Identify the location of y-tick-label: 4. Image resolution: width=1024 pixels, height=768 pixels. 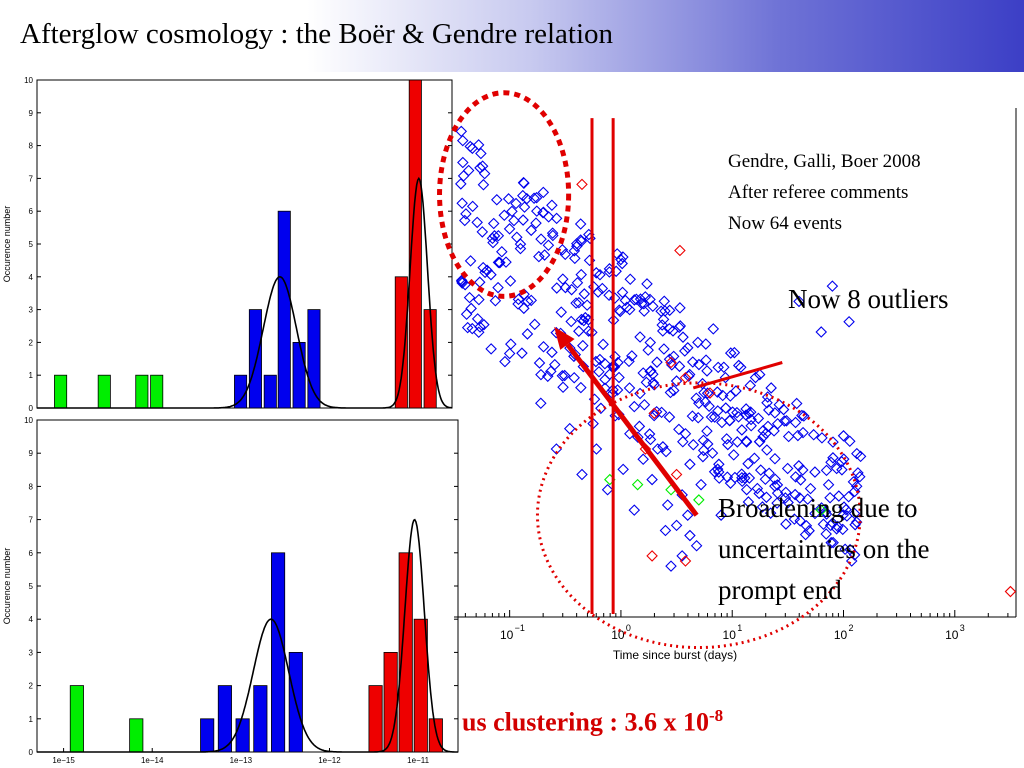
(31, 277).